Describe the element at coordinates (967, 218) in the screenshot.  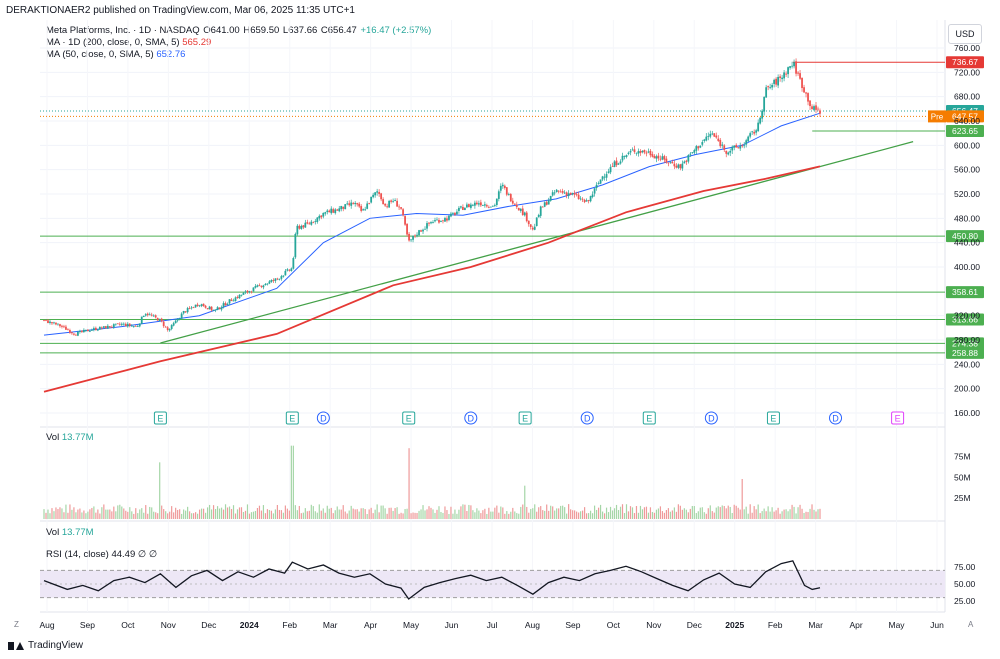
I see `price-tick-label: 480.00` at that location.